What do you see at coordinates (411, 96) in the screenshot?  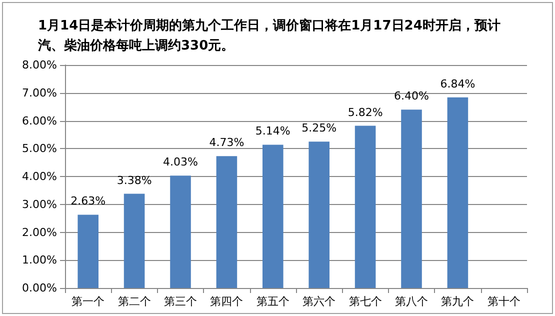 I see `data-label: 6.40%` at bounding box center [411, 96].